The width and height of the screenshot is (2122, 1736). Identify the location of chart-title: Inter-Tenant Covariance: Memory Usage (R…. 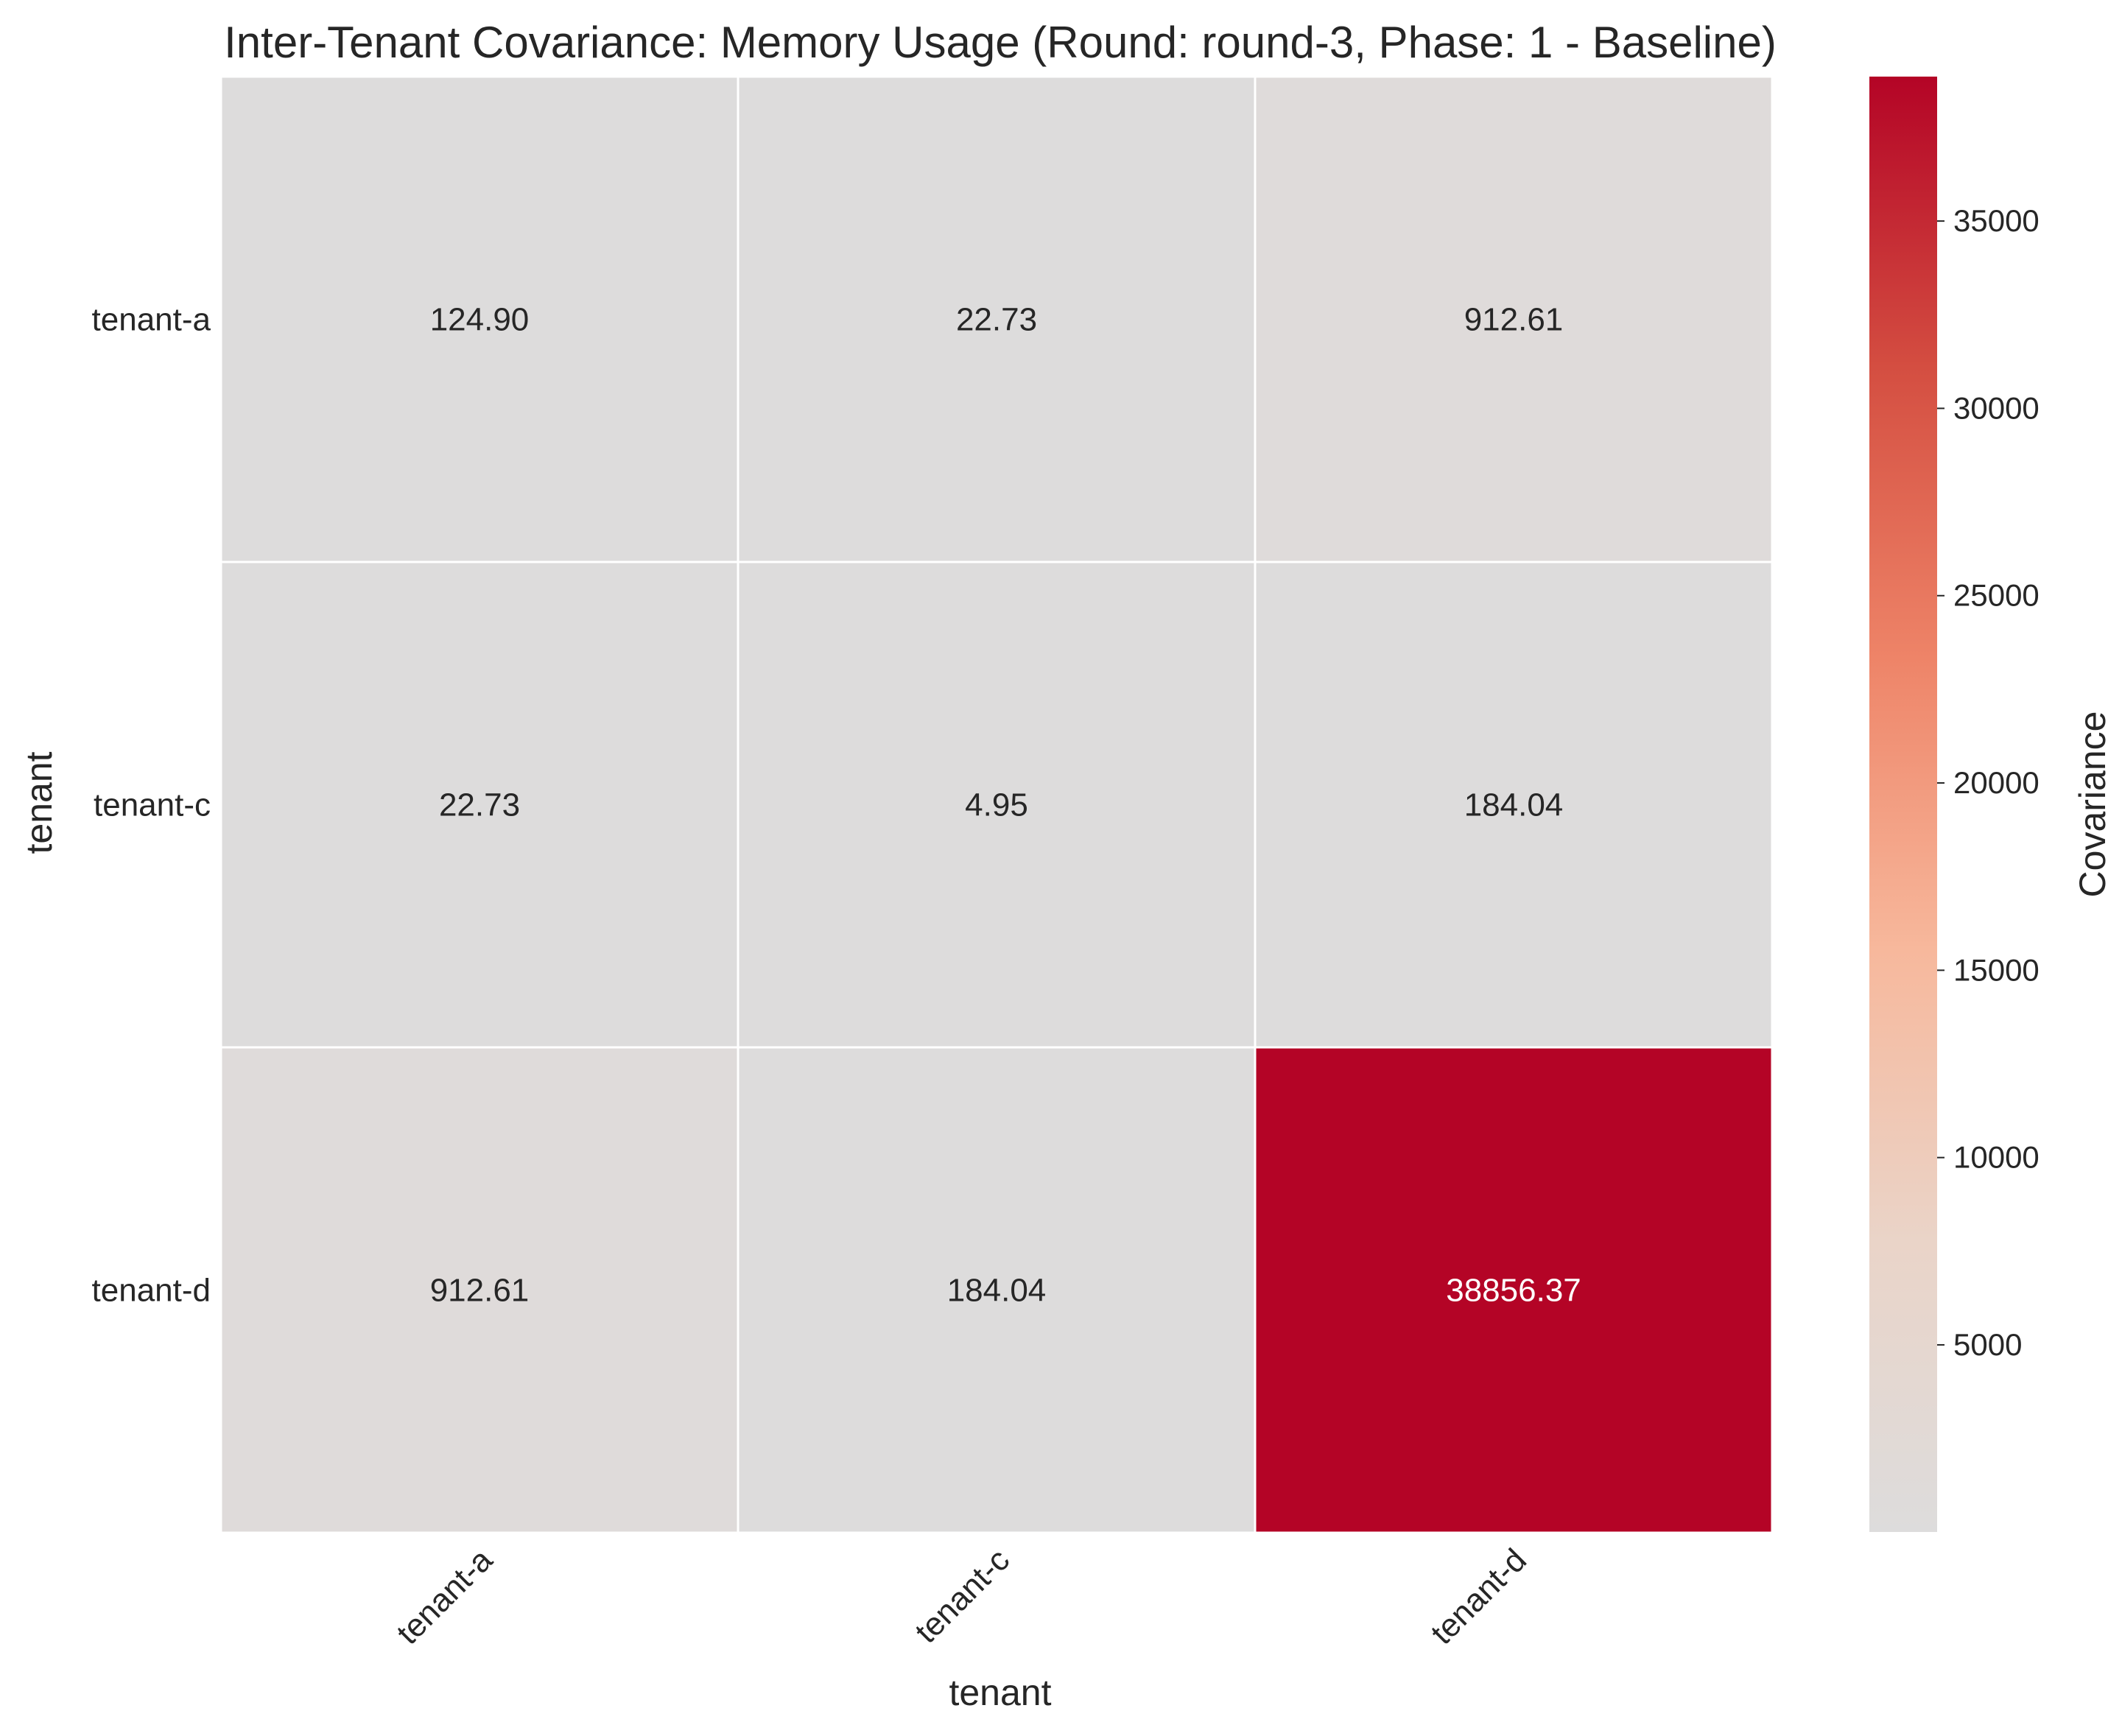
(1000, 42).